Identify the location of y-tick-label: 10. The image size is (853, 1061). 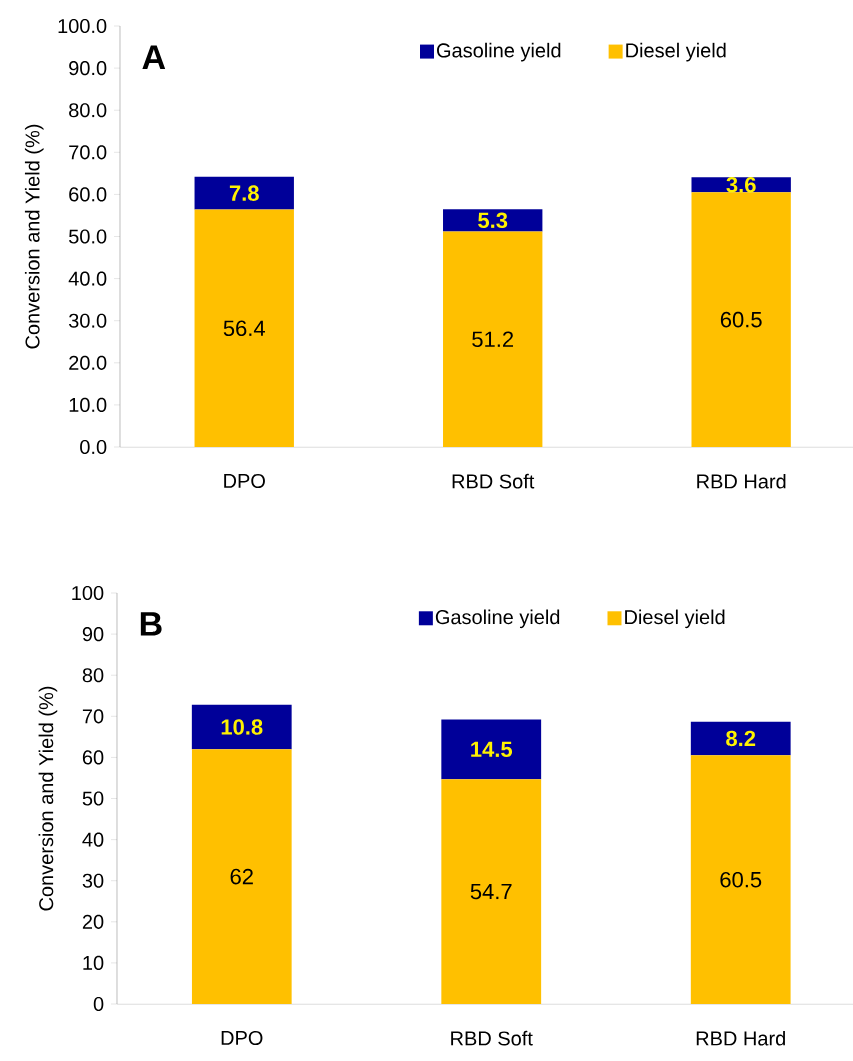
(93, 962).